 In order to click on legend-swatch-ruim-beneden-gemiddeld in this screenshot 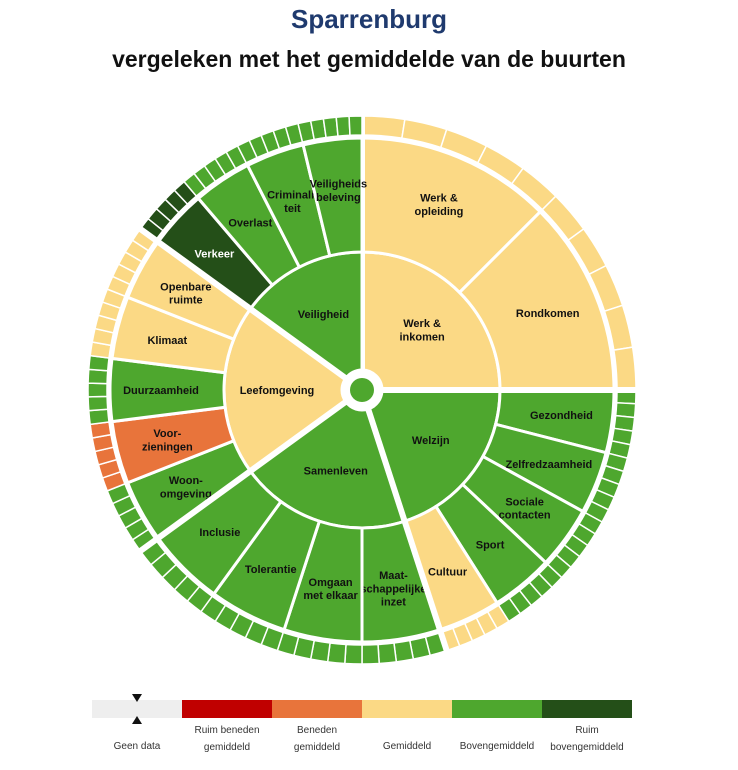, I will do `click(227, 709)`.